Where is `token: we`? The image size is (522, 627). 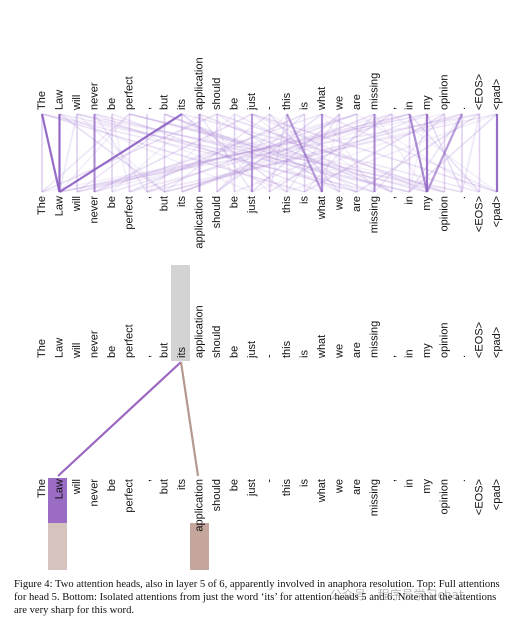 token: we is located at coordinates (339, 351).